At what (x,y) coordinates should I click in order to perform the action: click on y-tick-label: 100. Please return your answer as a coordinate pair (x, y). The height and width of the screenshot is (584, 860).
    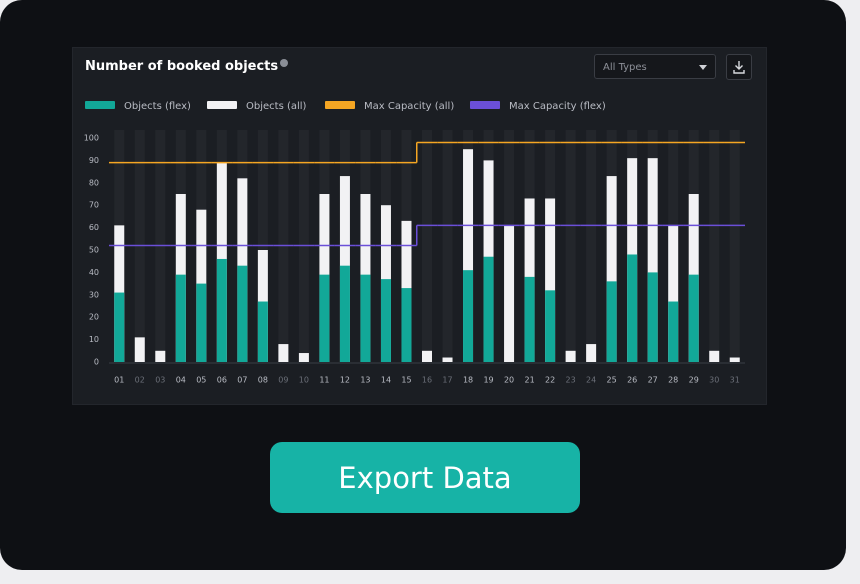
    Looking at the image, I should click on (91, 138).